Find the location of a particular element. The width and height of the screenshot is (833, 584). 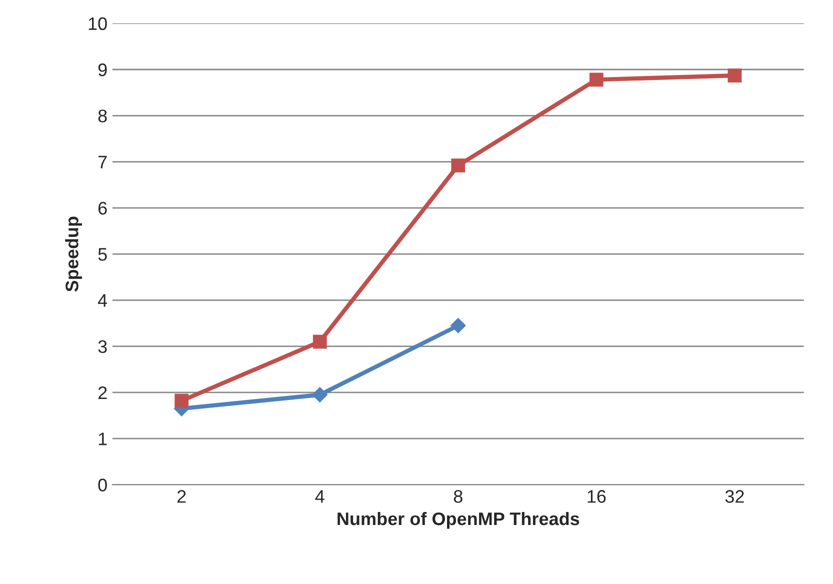

y-tick-label: 3 is located at coordinates (102, 347).